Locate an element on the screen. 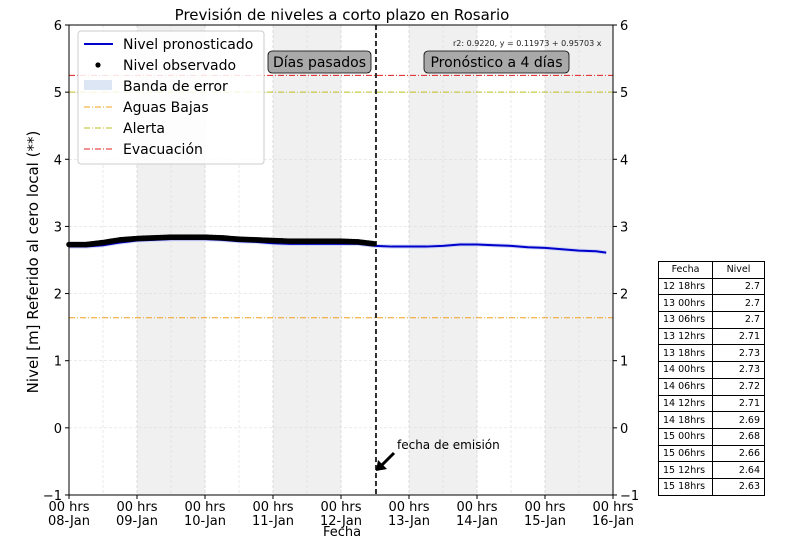 The image size is (800, 536). table-cell-date: 15 06hrs is located at coordinates (685, 453).